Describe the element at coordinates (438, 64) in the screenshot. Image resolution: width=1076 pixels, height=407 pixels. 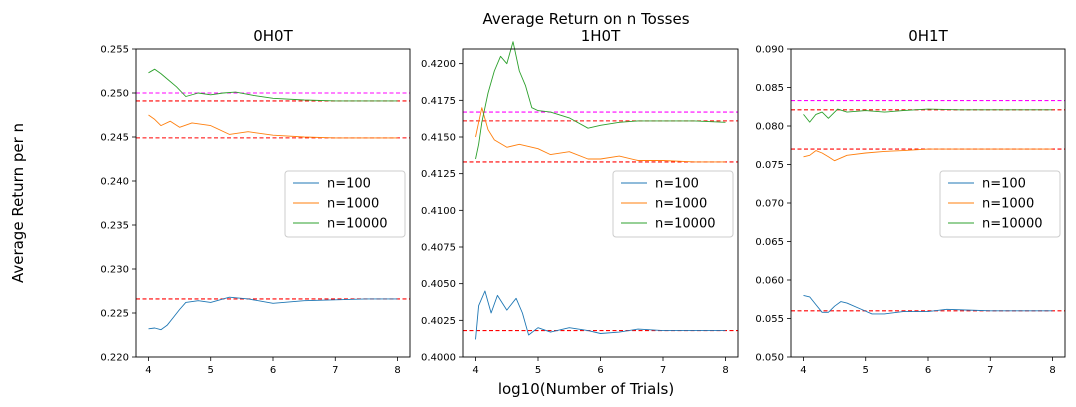
I see `y-tick-label: 0.4200` at that location.